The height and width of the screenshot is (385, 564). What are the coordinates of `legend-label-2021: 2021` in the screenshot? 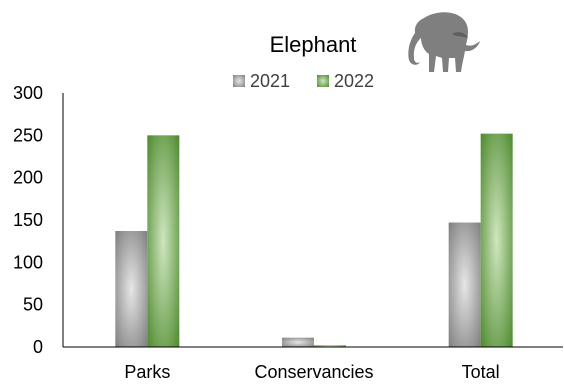 It's located at (270, 81).